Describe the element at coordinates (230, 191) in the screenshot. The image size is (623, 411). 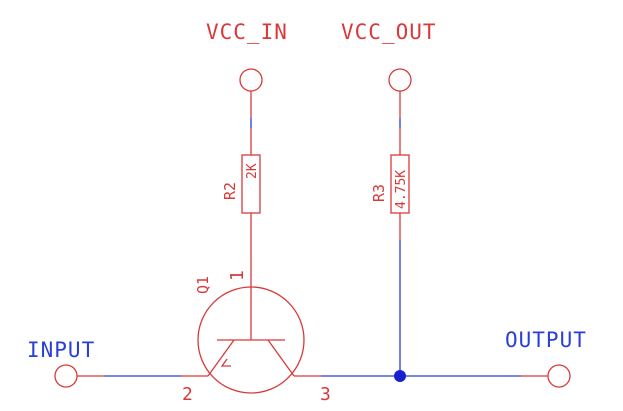
I see `r2-ref-label: R2` at that location.